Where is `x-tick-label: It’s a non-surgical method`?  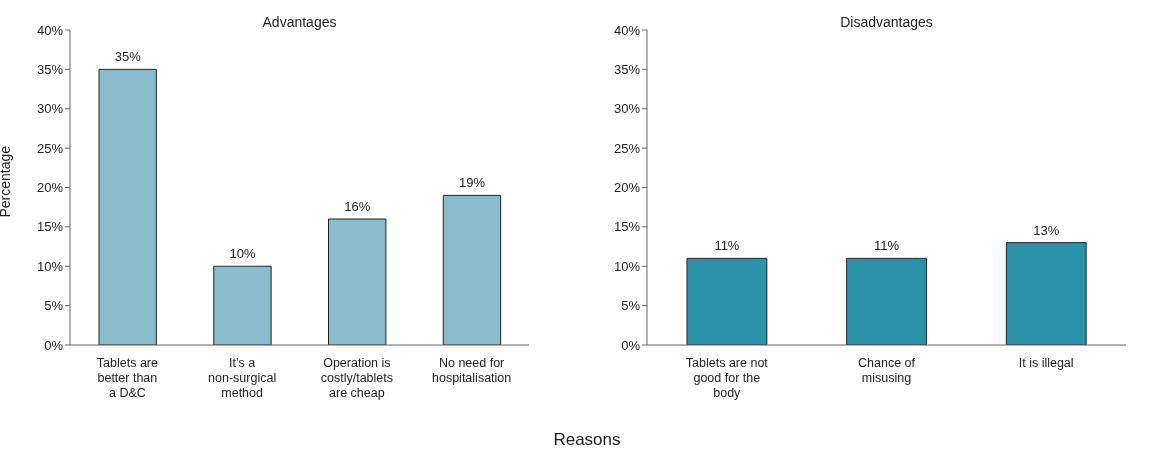
x-tick-label: It’s a non-surgical method is located at coordinates (242, 378).